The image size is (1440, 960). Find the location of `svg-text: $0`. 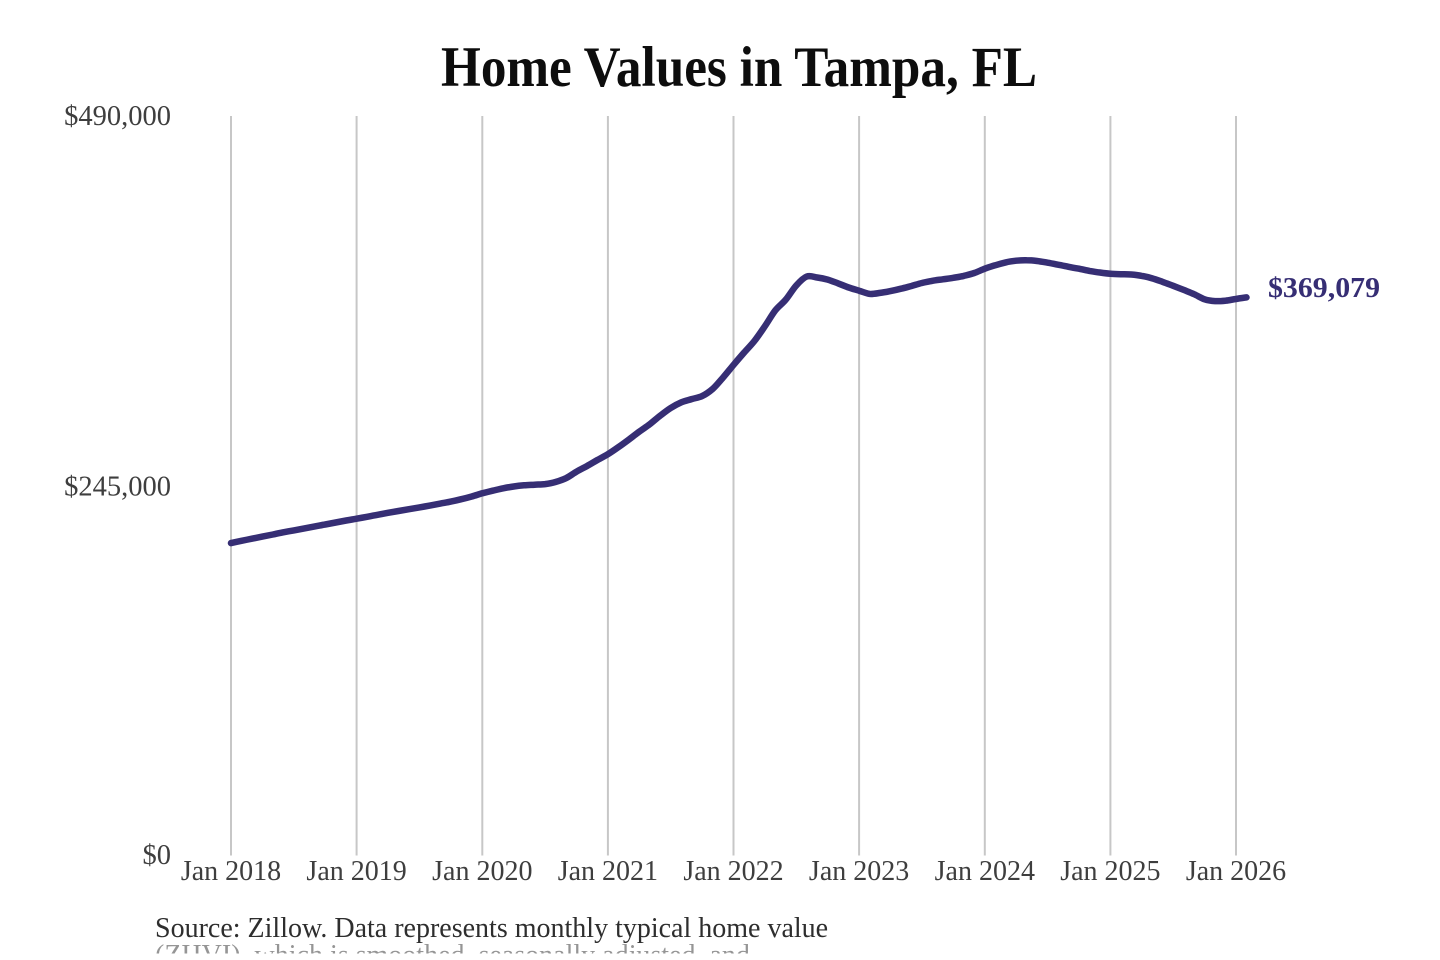

svg-text: $0 is located at coordinates (157, 855).